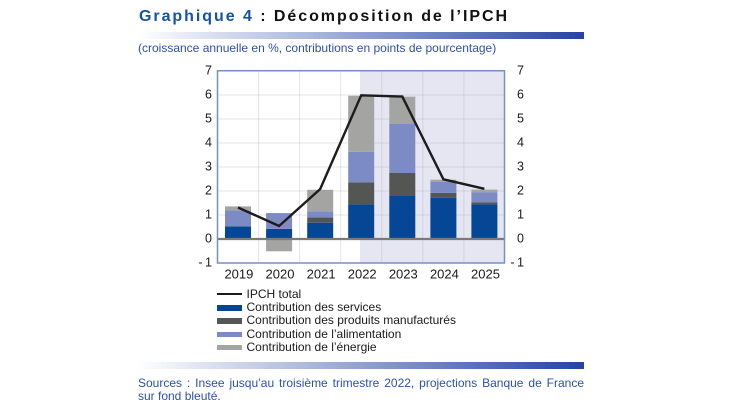 This screenshot has height=410, width=730. Describe the element at coordinates (403, 274) in the screenshot. I see `svg-text: 2023` at that location.